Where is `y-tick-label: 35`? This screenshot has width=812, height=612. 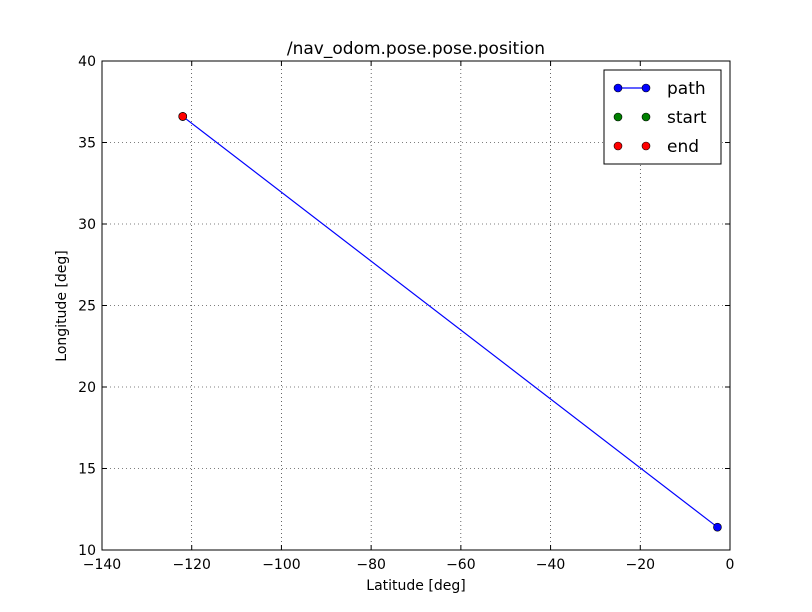 y-tick-label: 35 is located at coordinates (87, 144).